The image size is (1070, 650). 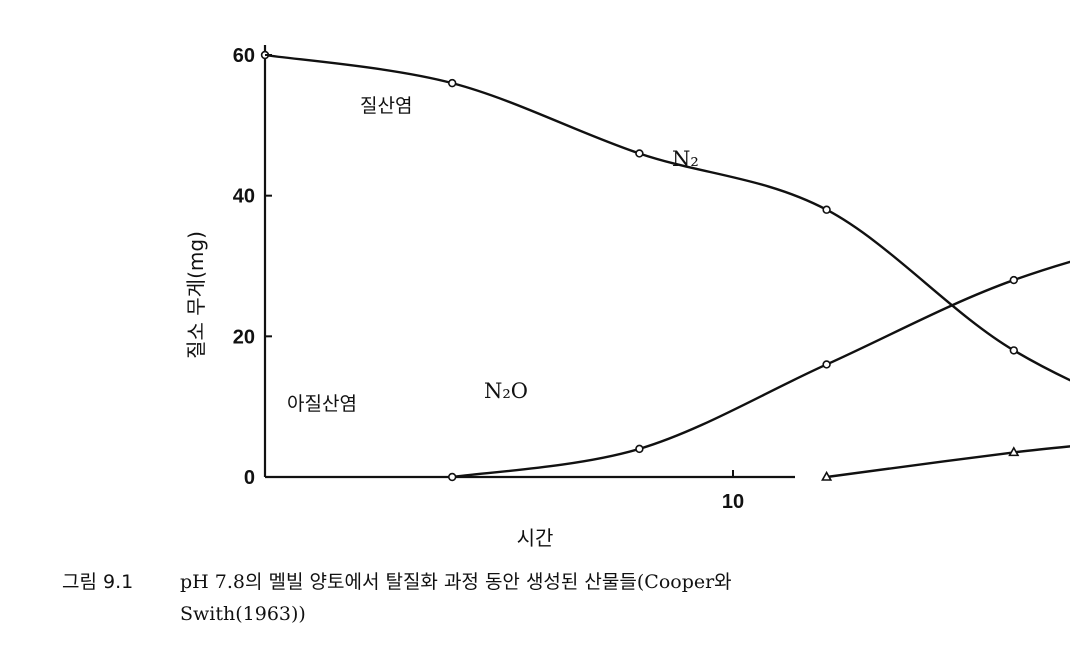 I want to click on y-axis-title: 질소 무게(mg), so click(x=196, y=295).